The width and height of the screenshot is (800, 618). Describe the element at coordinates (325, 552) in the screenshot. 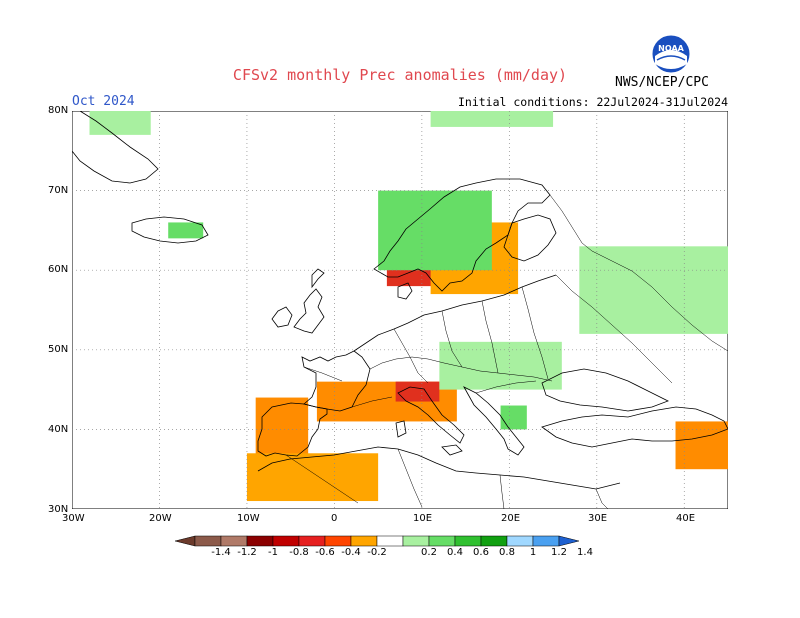

I see `colorbar-label: -0.6` at that location.